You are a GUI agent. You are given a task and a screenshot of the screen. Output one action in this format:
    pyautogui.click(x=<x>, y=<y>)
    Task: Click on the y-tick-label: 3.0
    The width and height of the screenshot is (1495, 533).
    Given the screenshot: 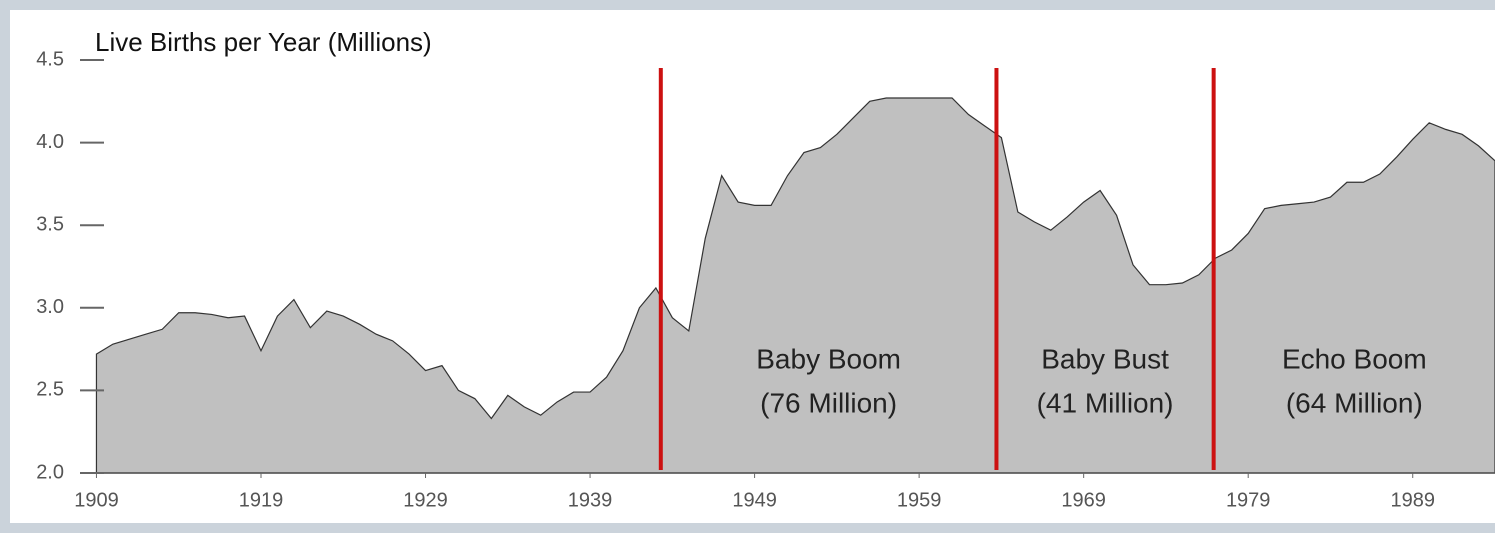 What is the action you would take?
    pyautogui.click(x=50, y=307)
    